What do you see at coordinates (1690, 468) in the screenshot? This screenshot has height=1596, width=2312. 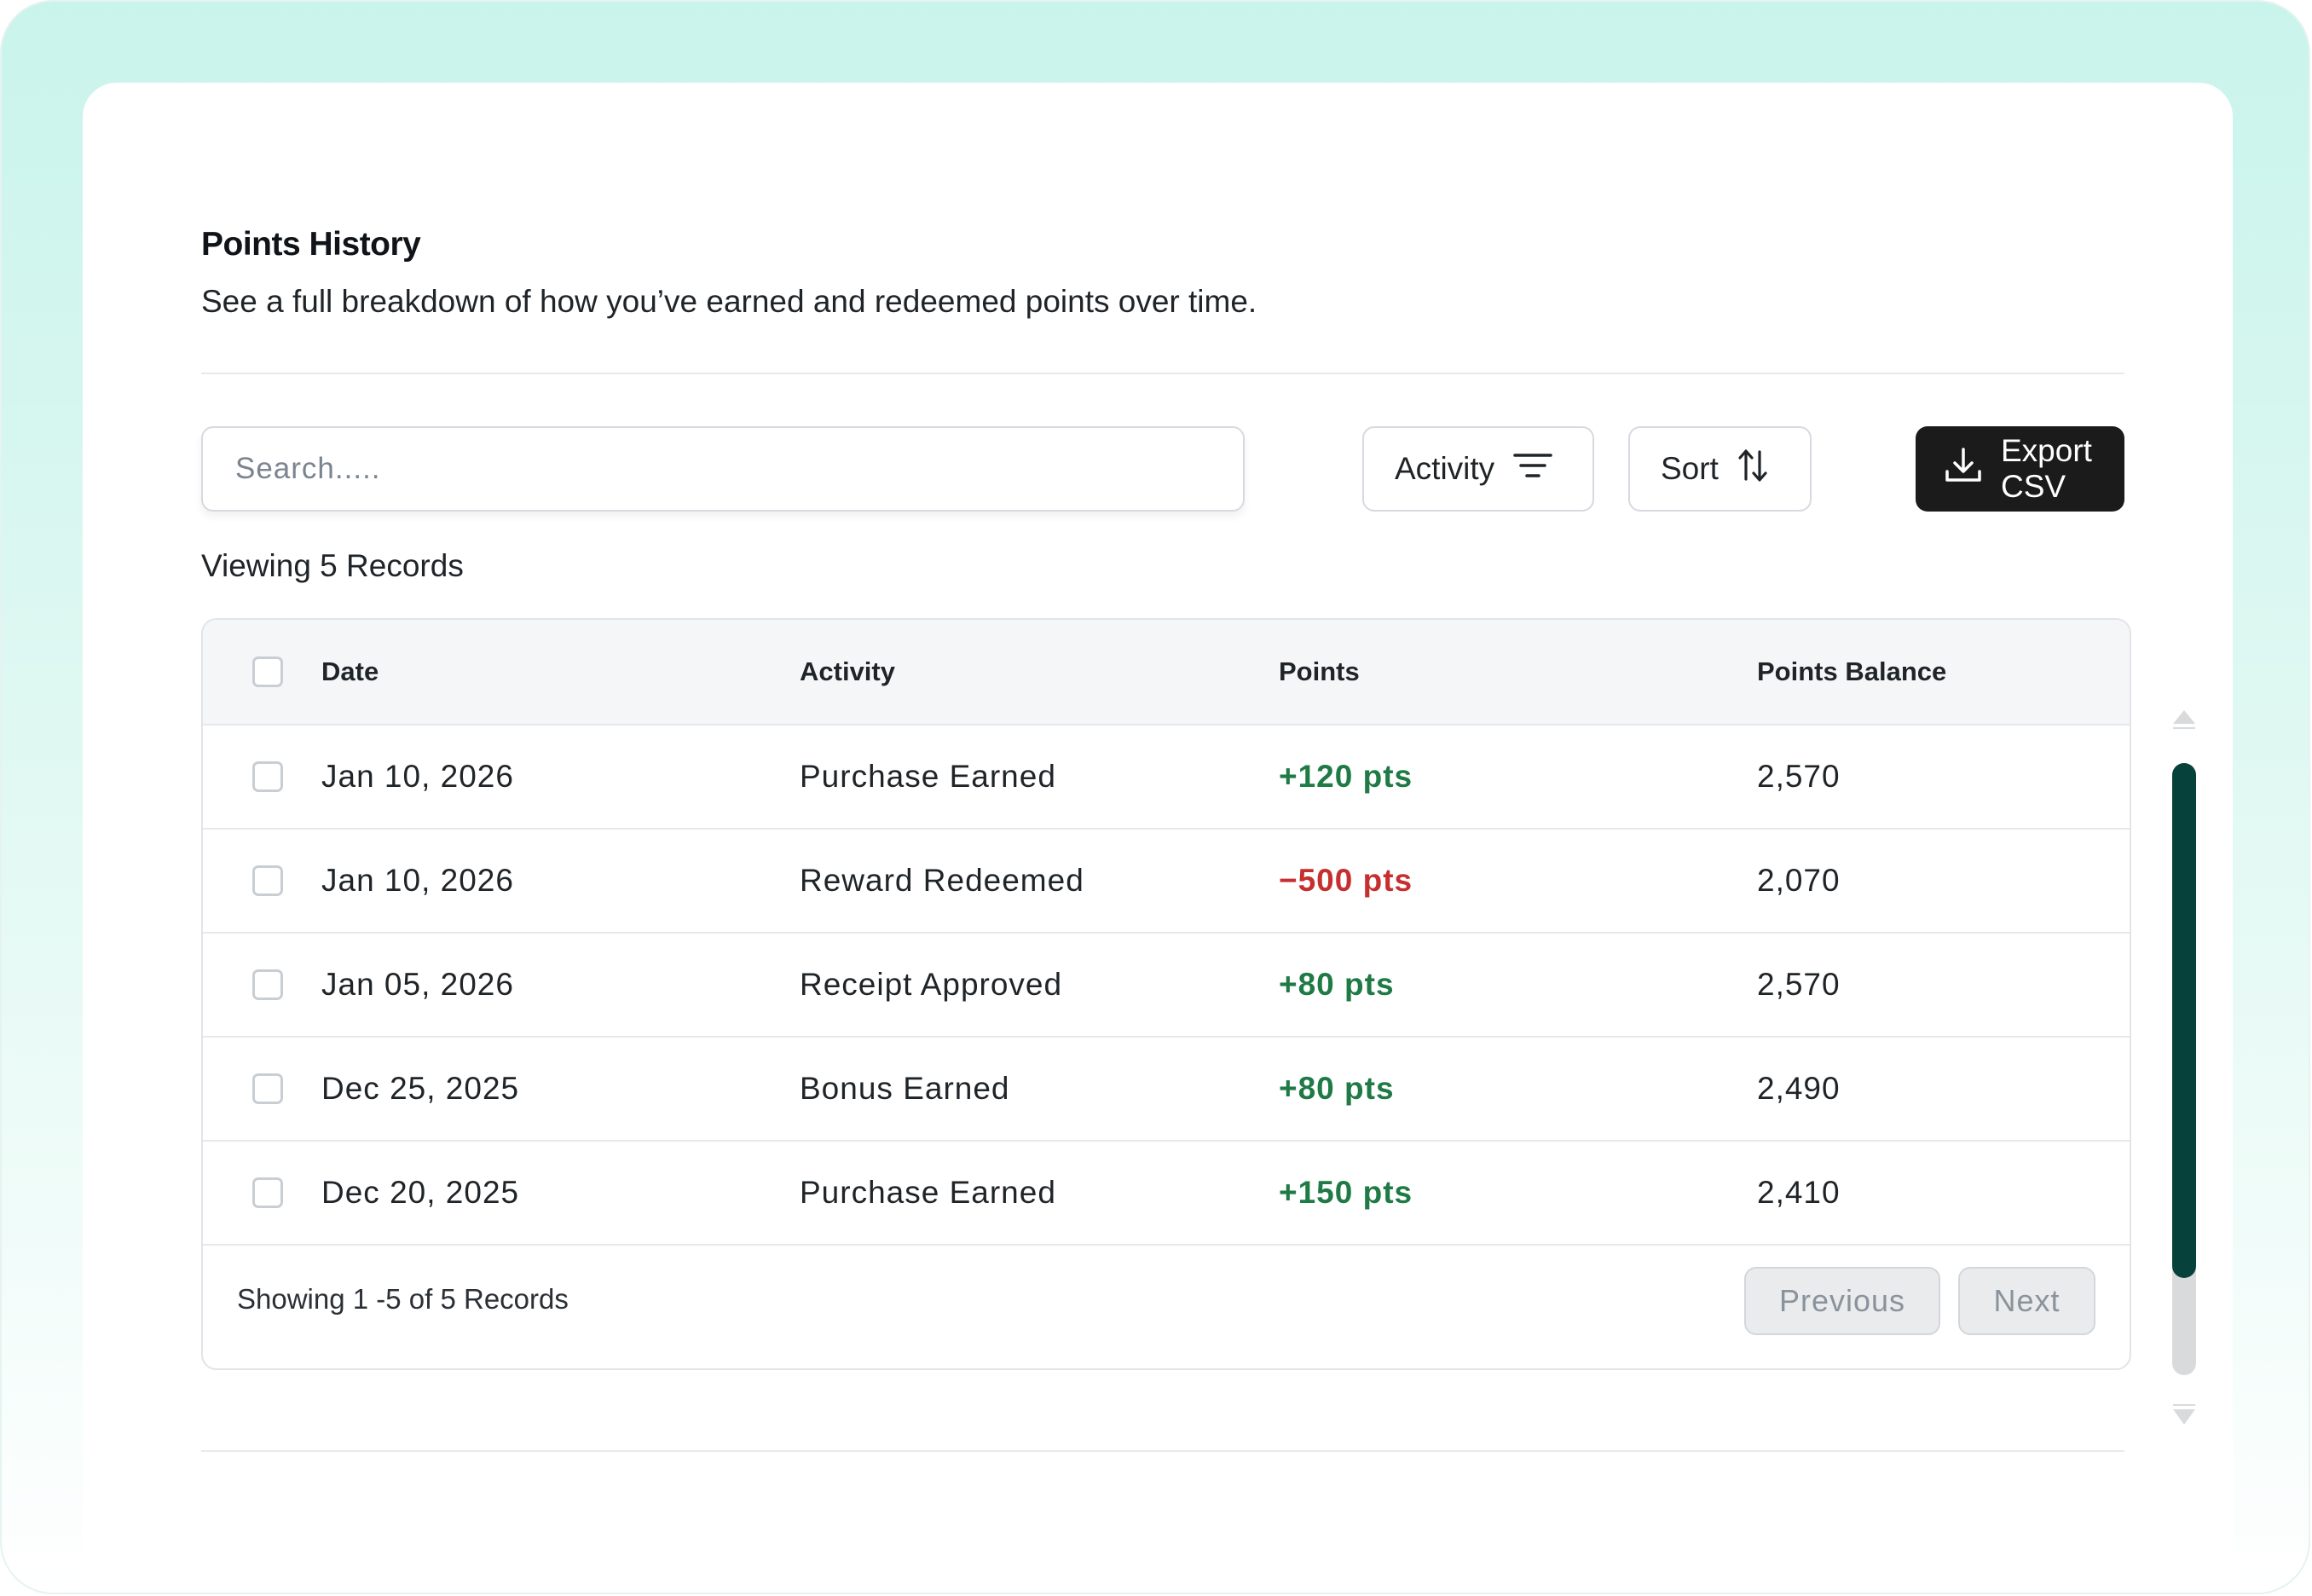 I see `sort-label: Sort` at bounding box center [1690, 468].